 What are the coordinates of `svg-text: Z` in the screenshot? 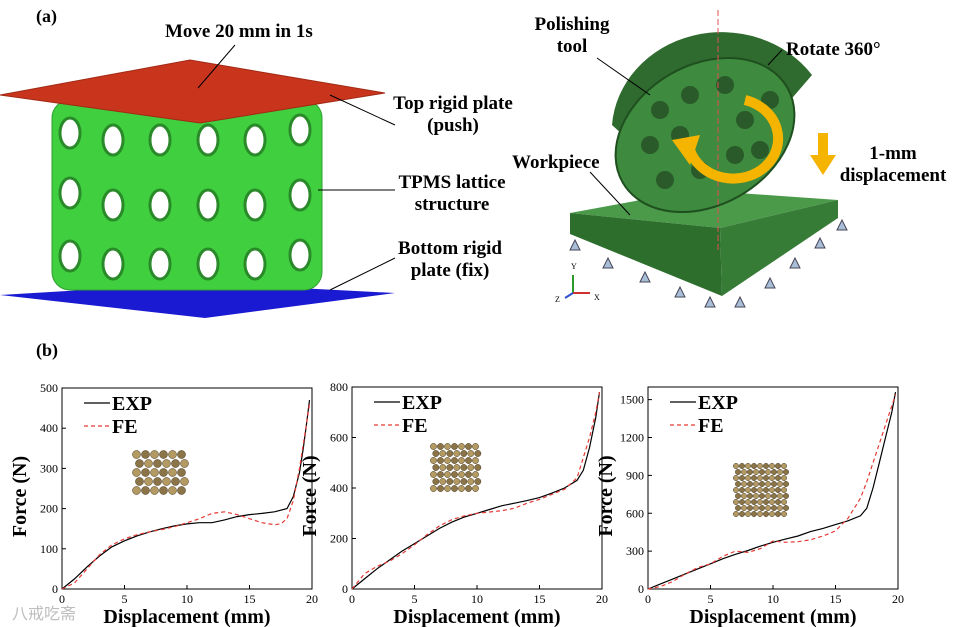 It's located at (557, 299).